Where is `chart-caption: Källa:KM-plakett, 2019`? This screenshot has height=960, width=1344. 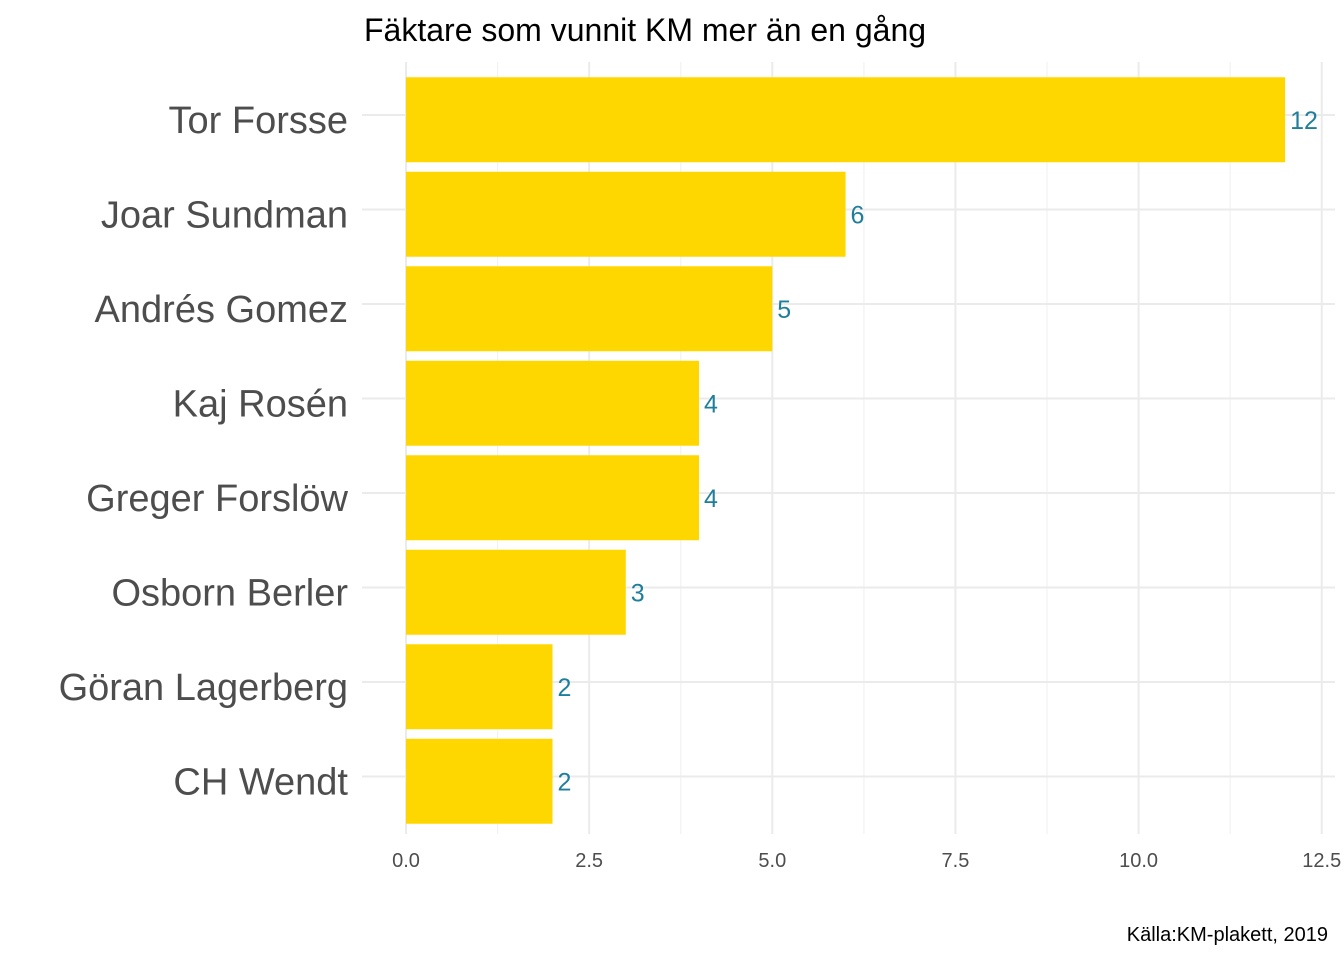 chart-caption: Källa:KM-plakett, 2019 is located at coordinates (1227, 935).